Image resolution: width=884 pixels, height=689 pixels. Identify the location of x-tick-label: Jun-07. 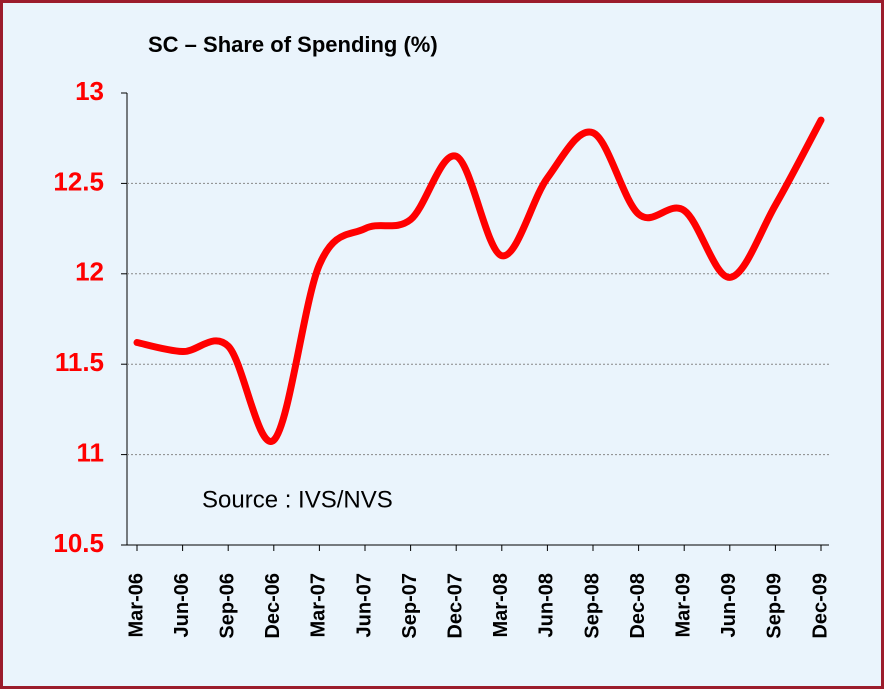
(364, 605).